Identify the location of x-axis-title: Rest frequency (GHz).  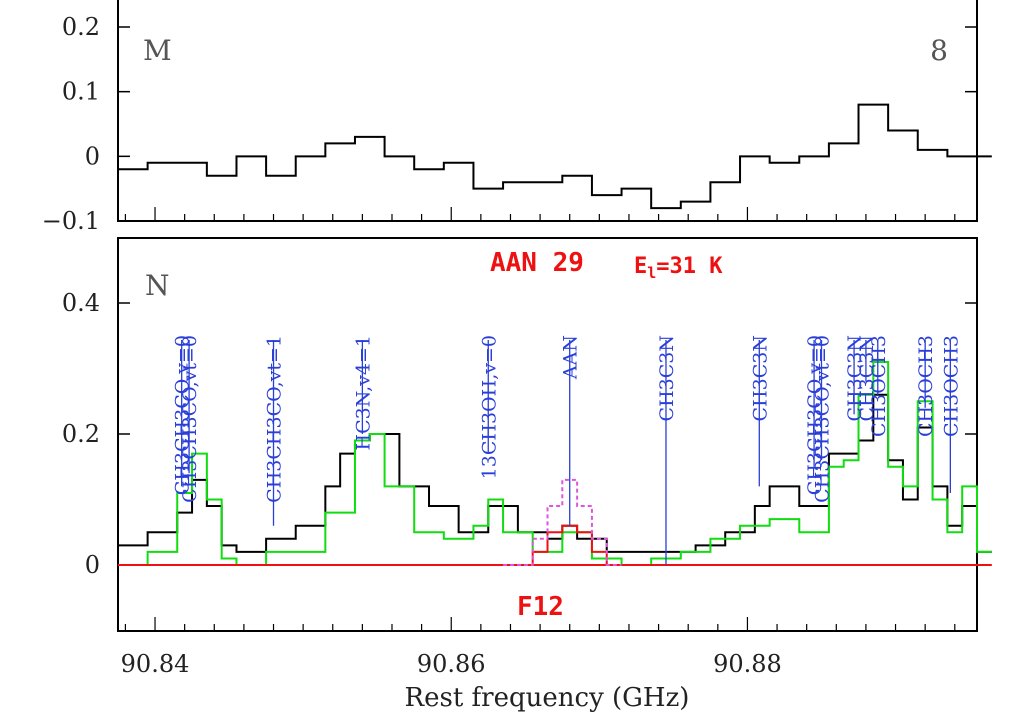
(547, 698).